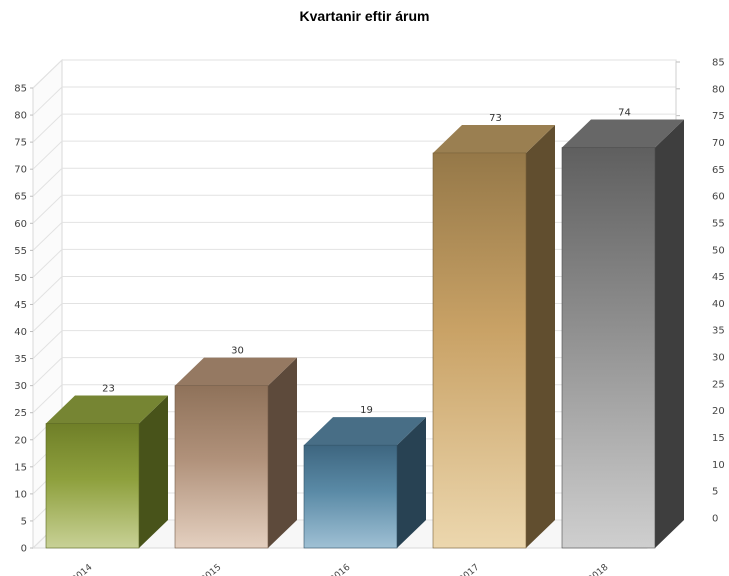 Image resolution: width=729 pixels, height=576 pixels. I want to click on secondary-y-tick-label: 0, so click(715, 519).